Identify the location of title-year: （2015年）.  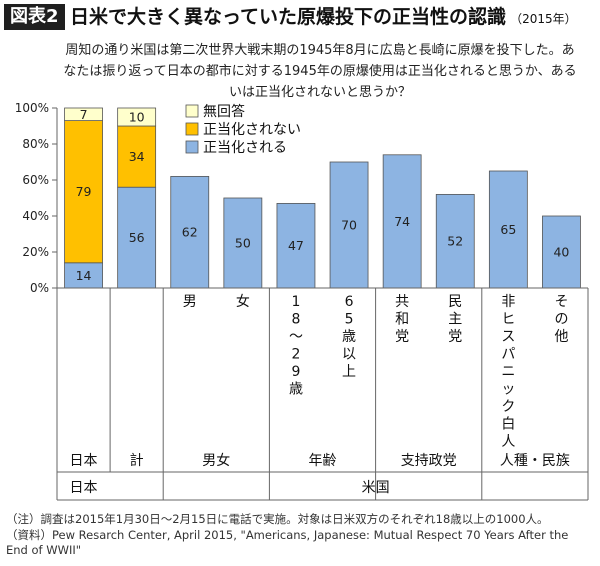
(543, 19).